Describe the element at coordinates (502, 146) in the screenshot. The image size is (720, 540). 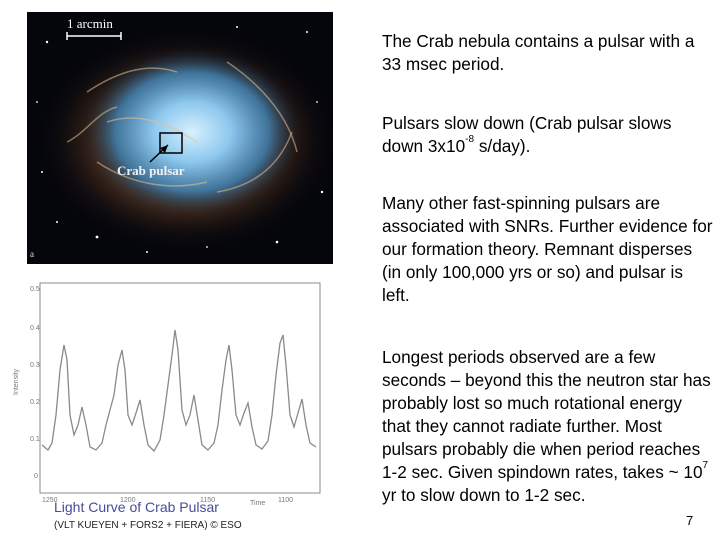
I see `text-run: s/day).` at that location.